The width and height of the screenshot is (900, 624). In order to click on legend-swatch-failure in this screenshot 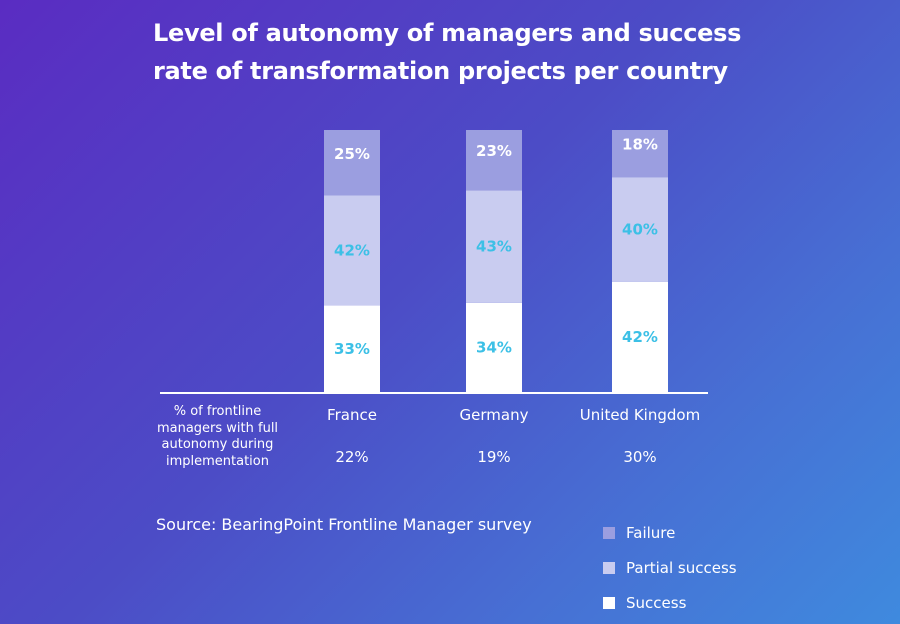, I will do `click(609, 532)`.